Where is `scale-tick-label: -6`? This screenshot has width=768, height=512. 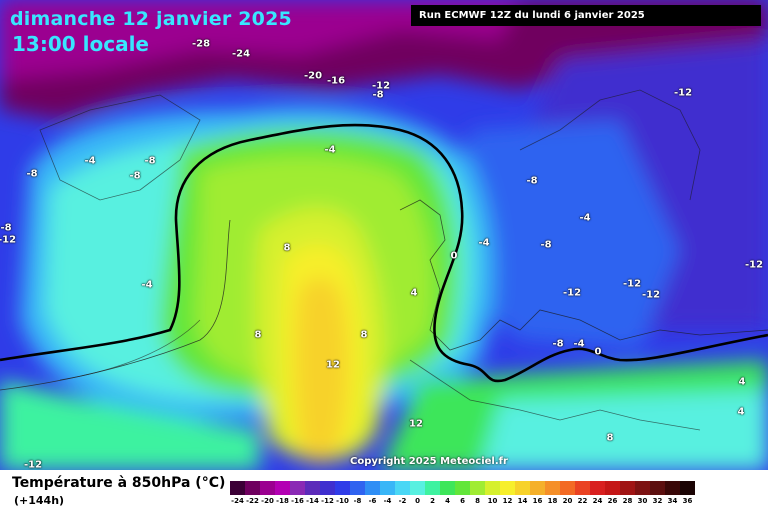 scale-tick-label: -6 is located at coordinates (372, 501).